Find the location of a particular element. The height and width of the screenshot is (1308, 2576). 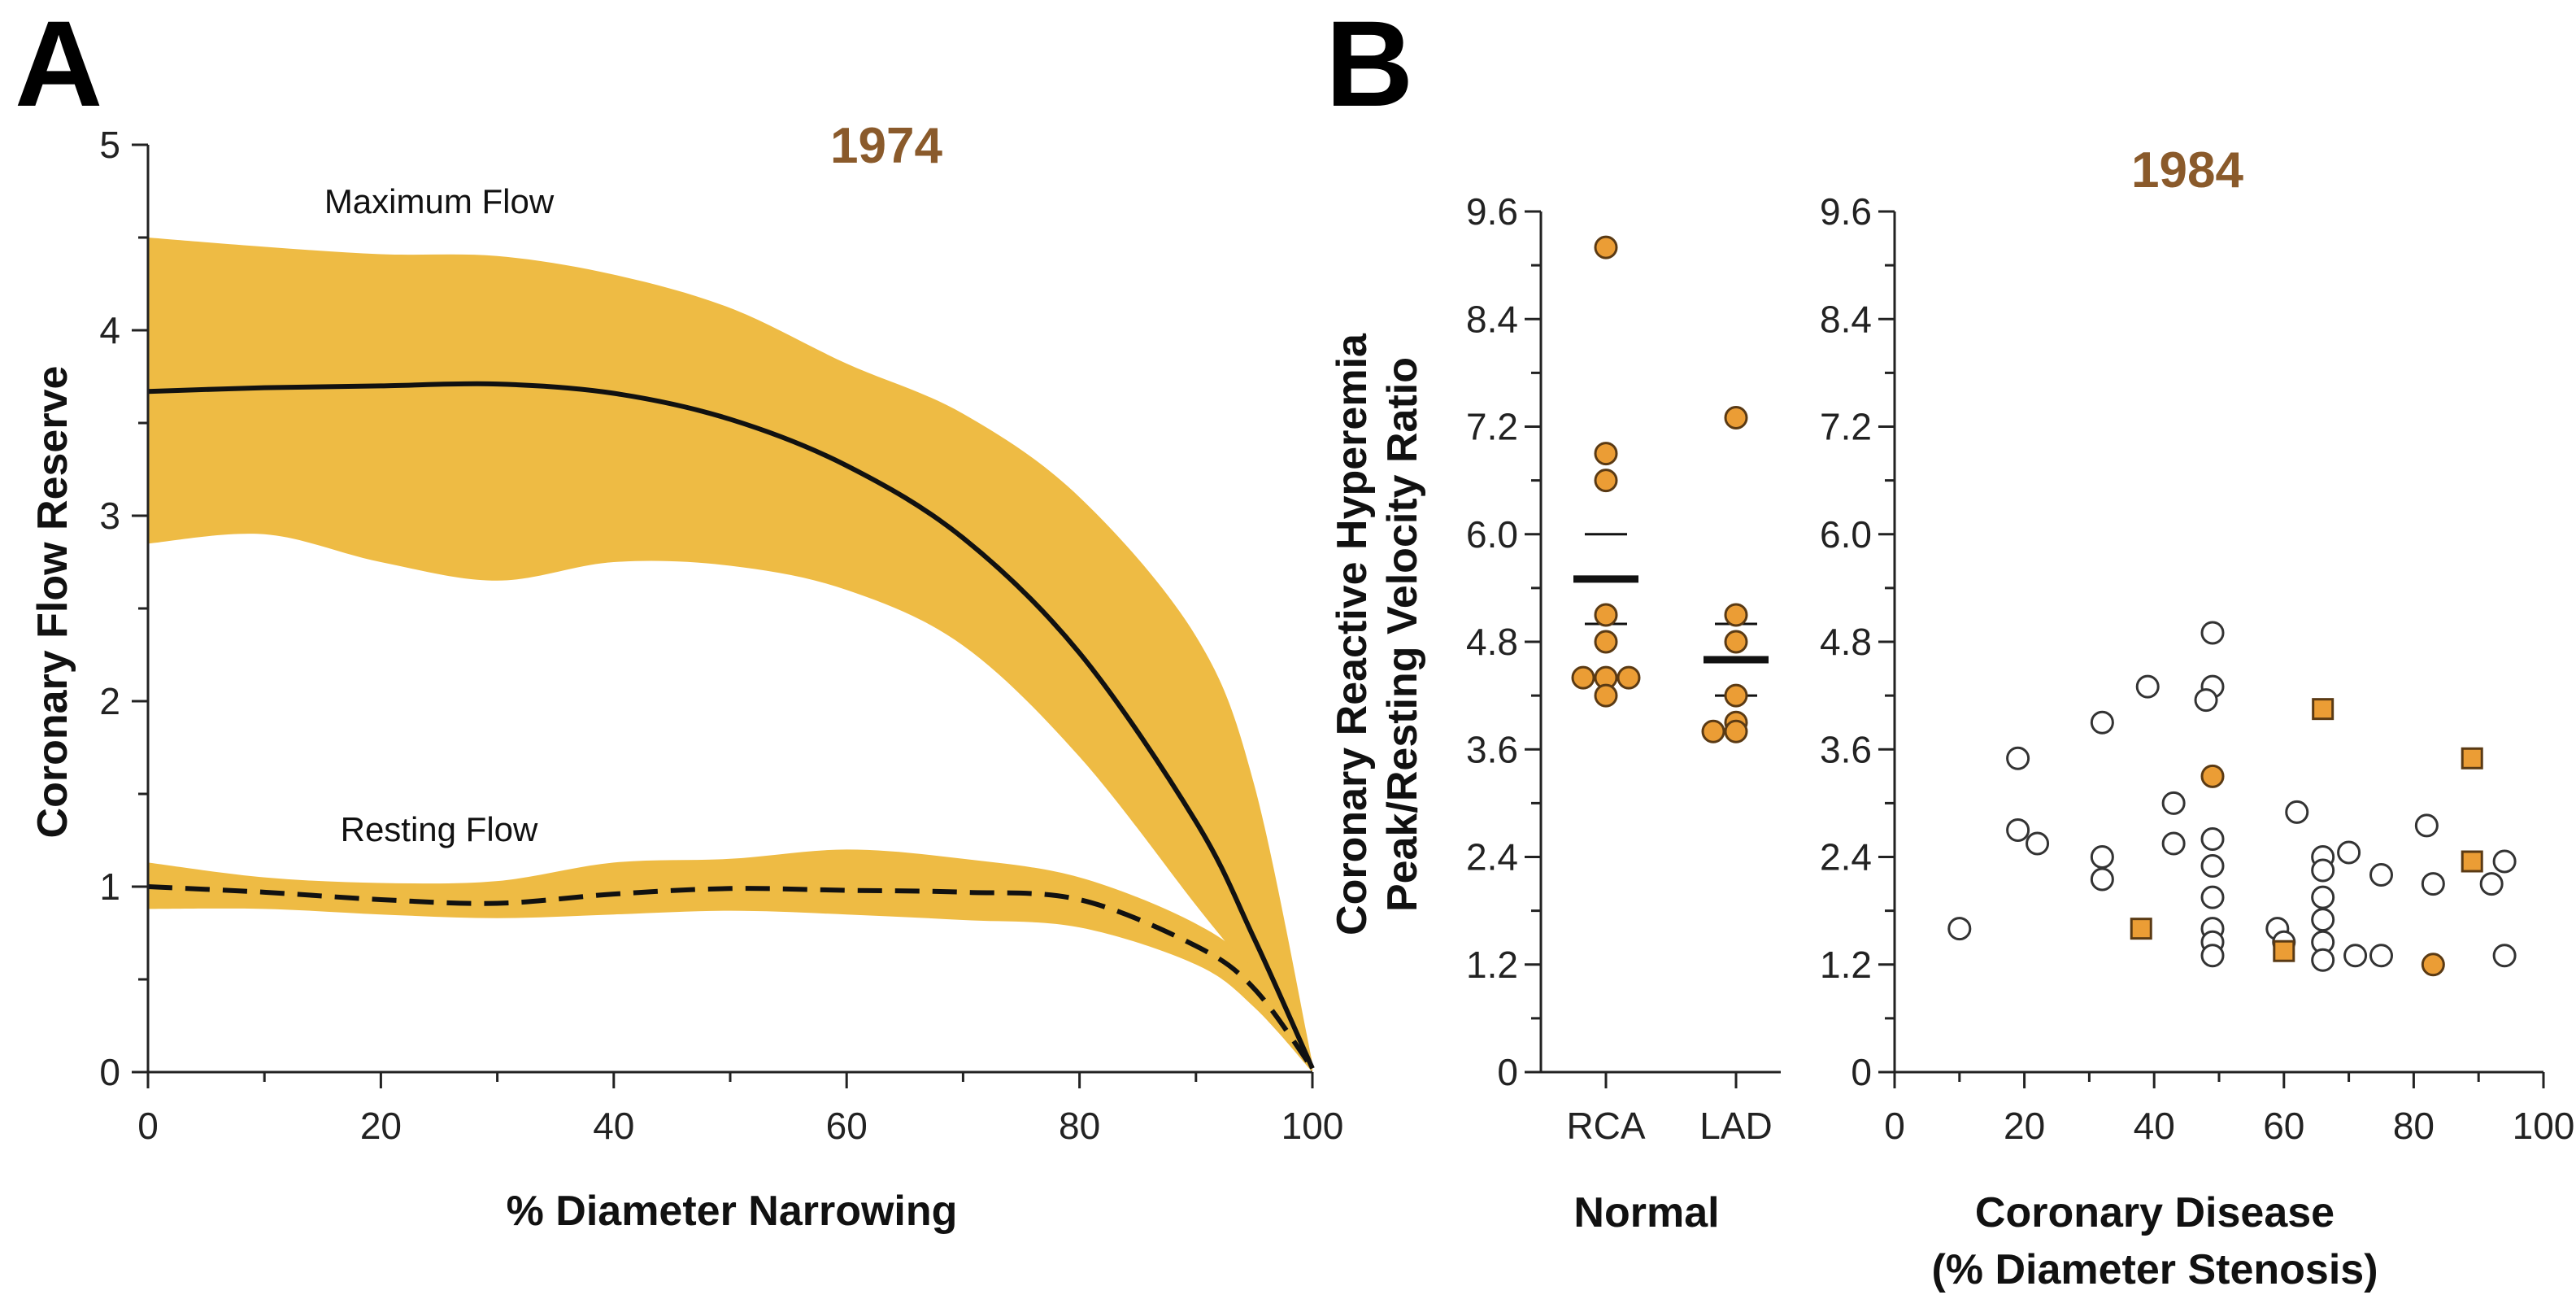

y-tick-label: 3.6 is located at coordinates (1846, 749).